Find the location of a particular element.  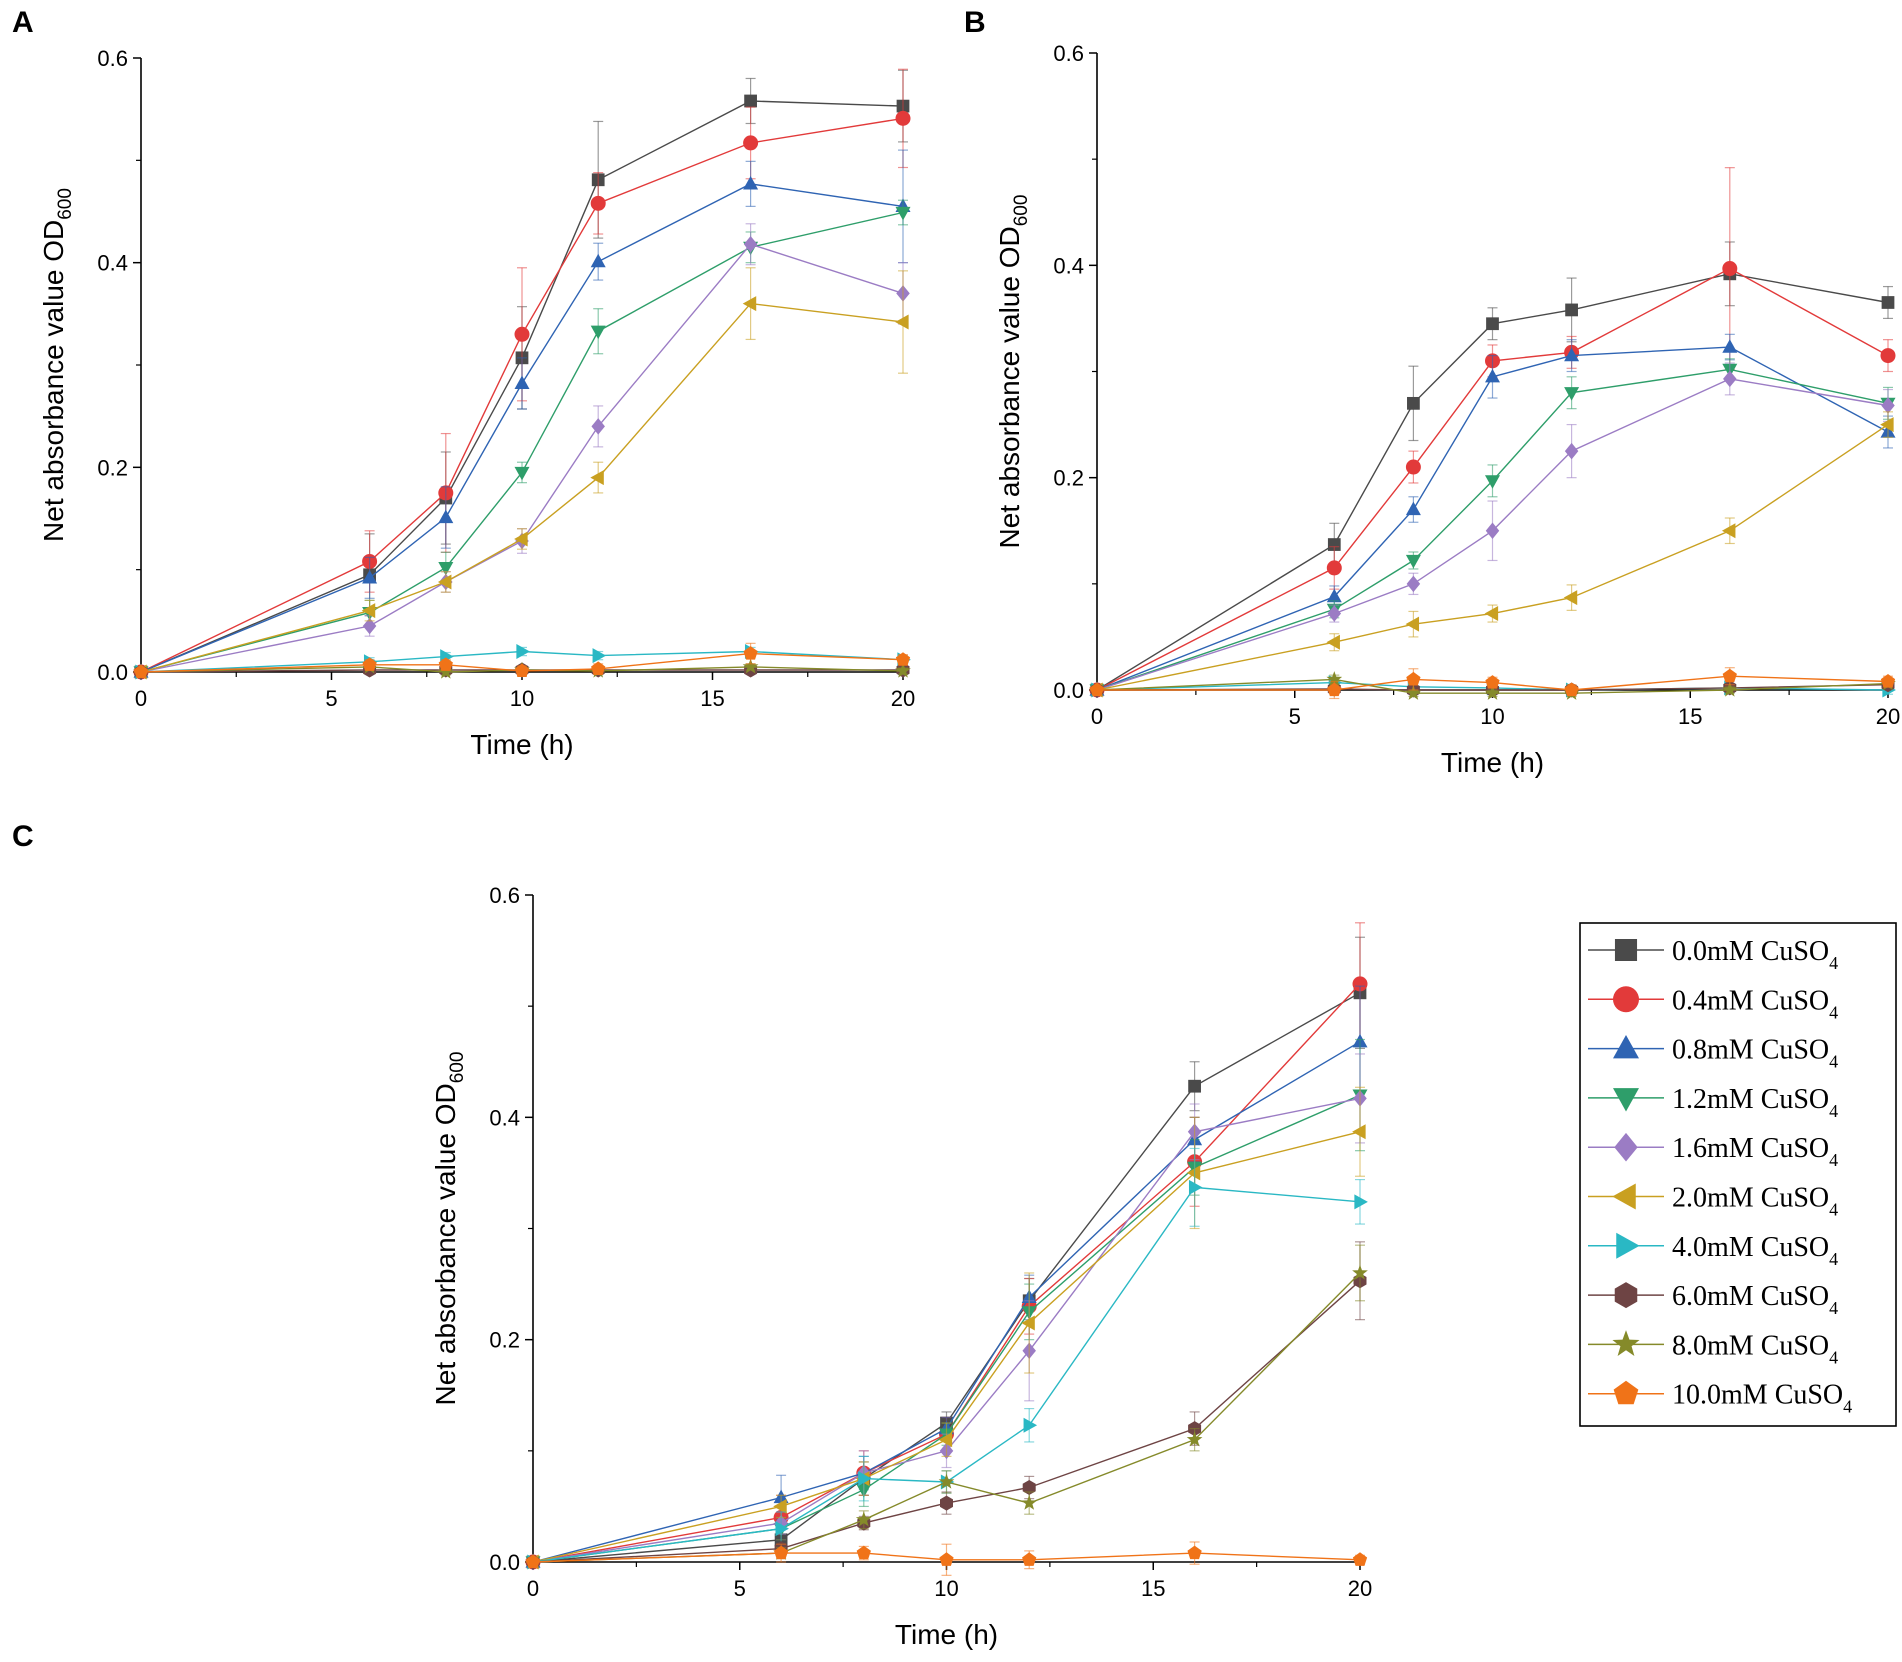

y-tick-label: 0.2 is located at coordinates (504, 1340).